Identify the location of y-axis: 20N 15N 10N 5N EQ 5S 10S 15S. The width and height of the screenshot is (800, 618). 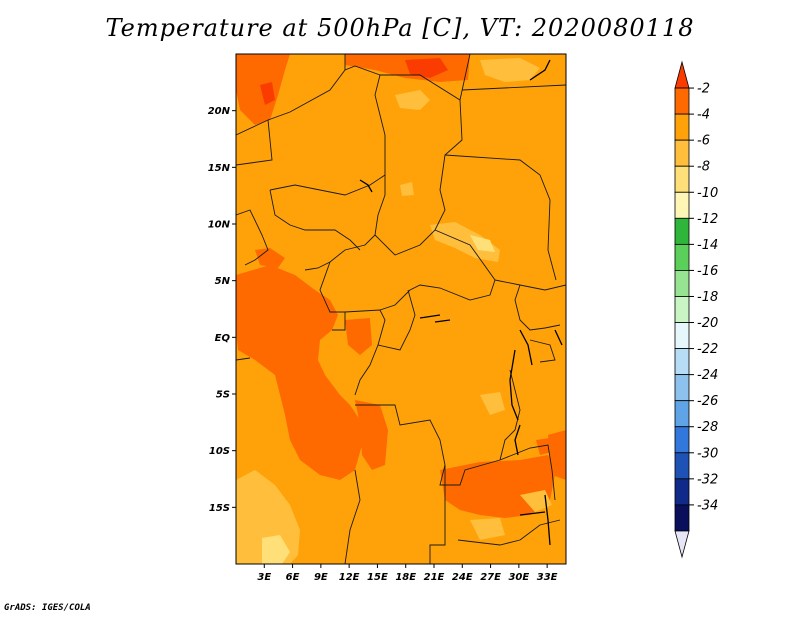
(222, 310).